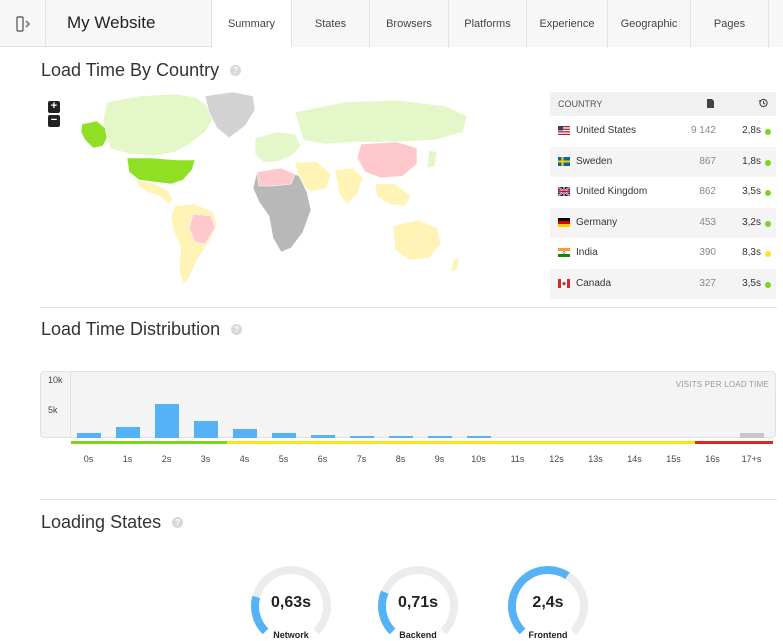 Image resolution: width=783 pixels, height=641 pixels. I want to click on gauge-value: 0,63s, so click(291, 602).